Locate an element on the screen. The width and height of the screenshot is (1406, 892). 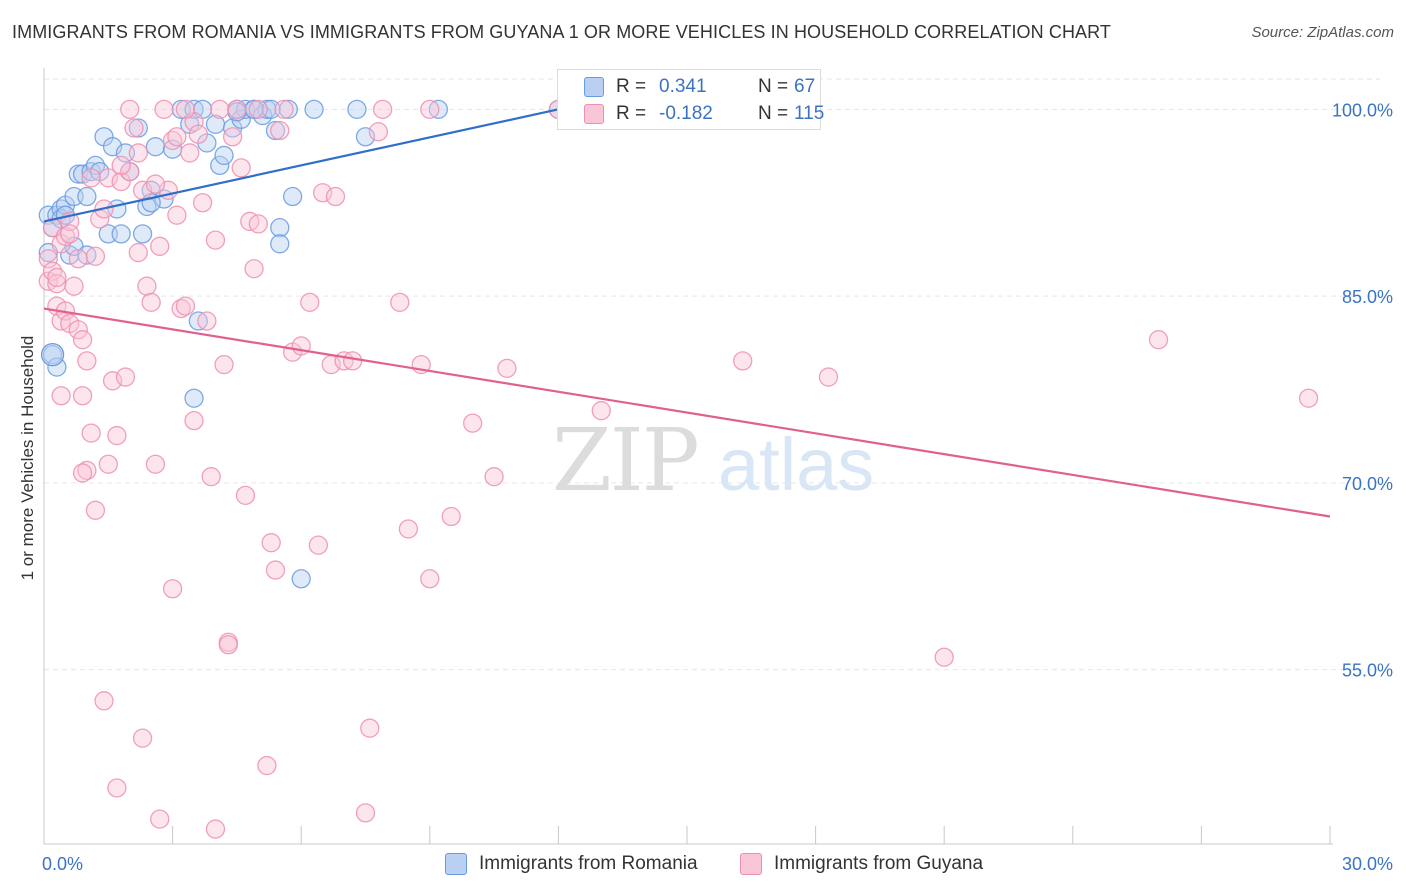
legend-label-guyana: Immigrants from Guyana is located at coordinates (879, 863).